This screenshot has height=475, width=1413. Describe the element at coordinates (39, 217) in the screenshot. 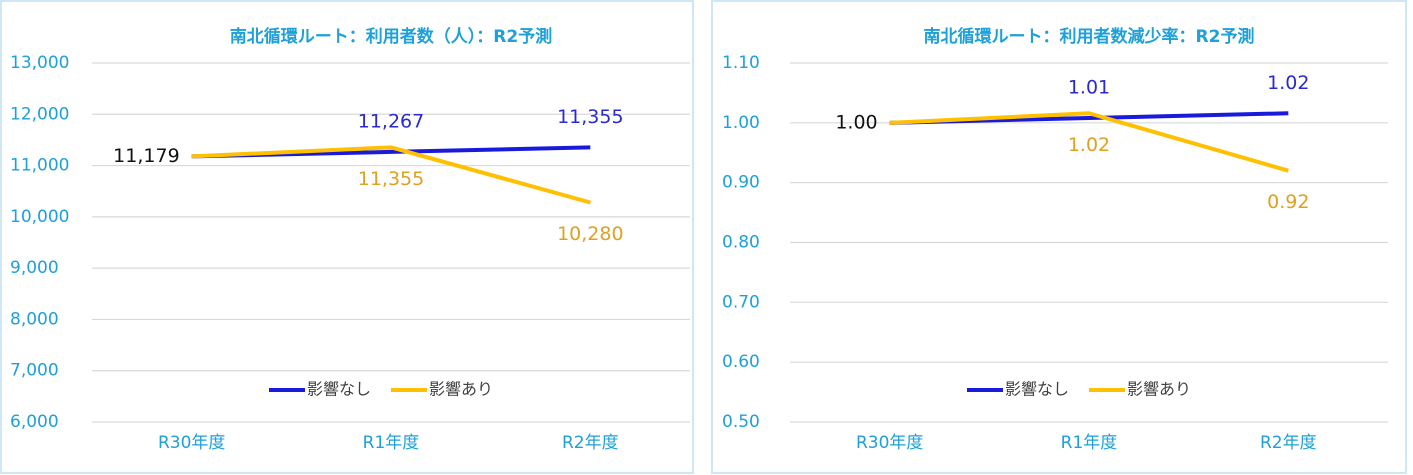

I see `y-tick-label: 10,000` at that location.